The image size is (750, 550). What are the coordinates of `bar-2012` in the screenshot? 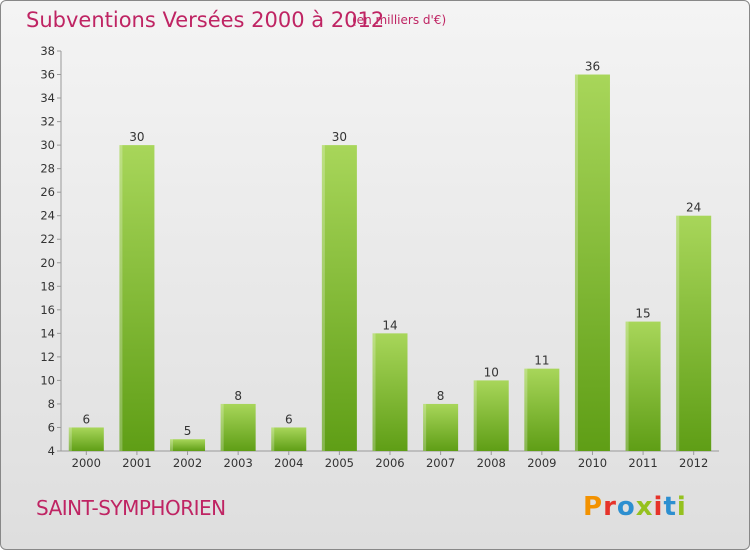 It's located at (694, 333).